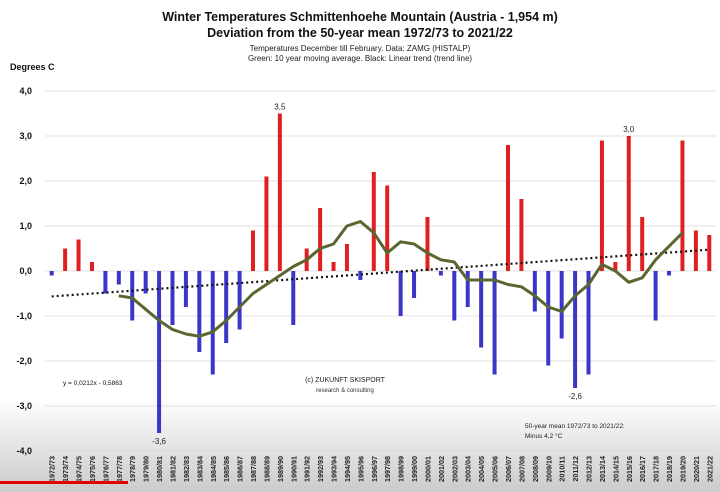  What do you see at coordinates (414, 469) in the screenshot?
I see `x-tick-label: 1999/00` at bounding box center [414, 469].